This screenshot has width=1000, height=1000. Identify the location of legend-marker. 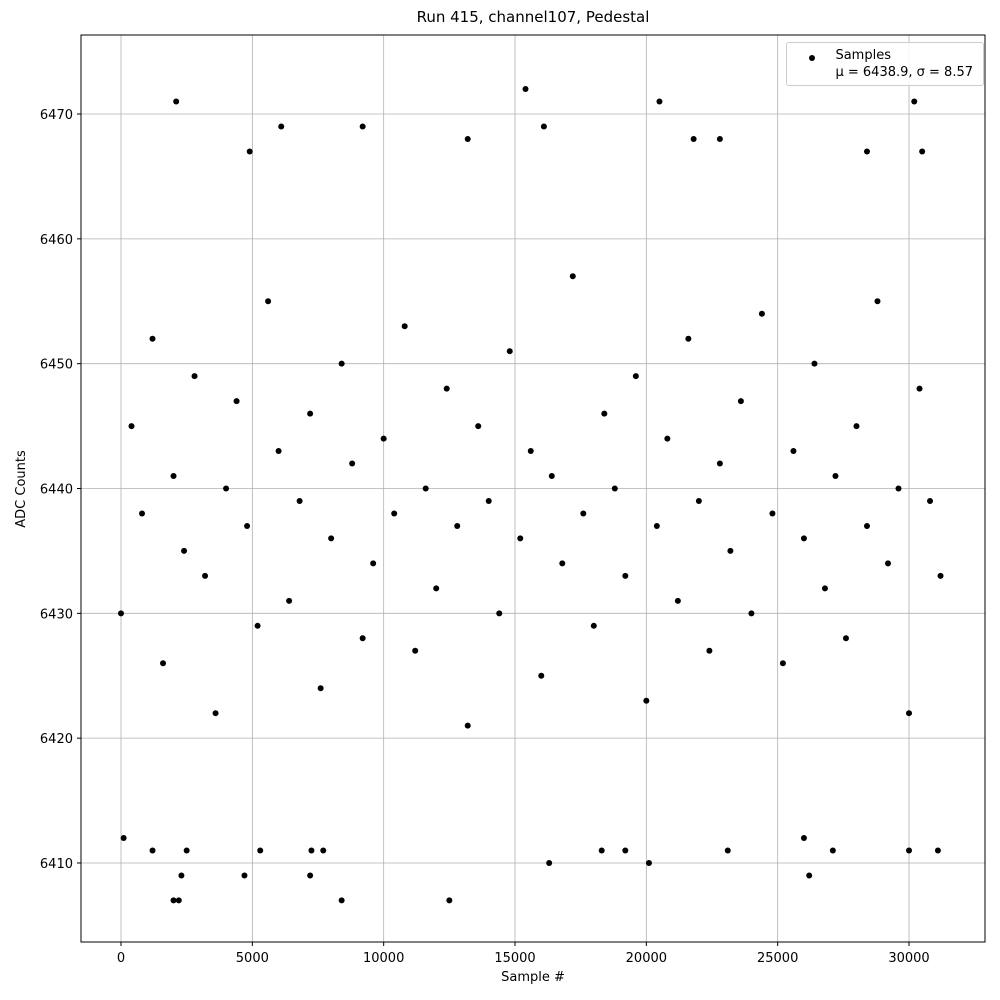
(812, 58).